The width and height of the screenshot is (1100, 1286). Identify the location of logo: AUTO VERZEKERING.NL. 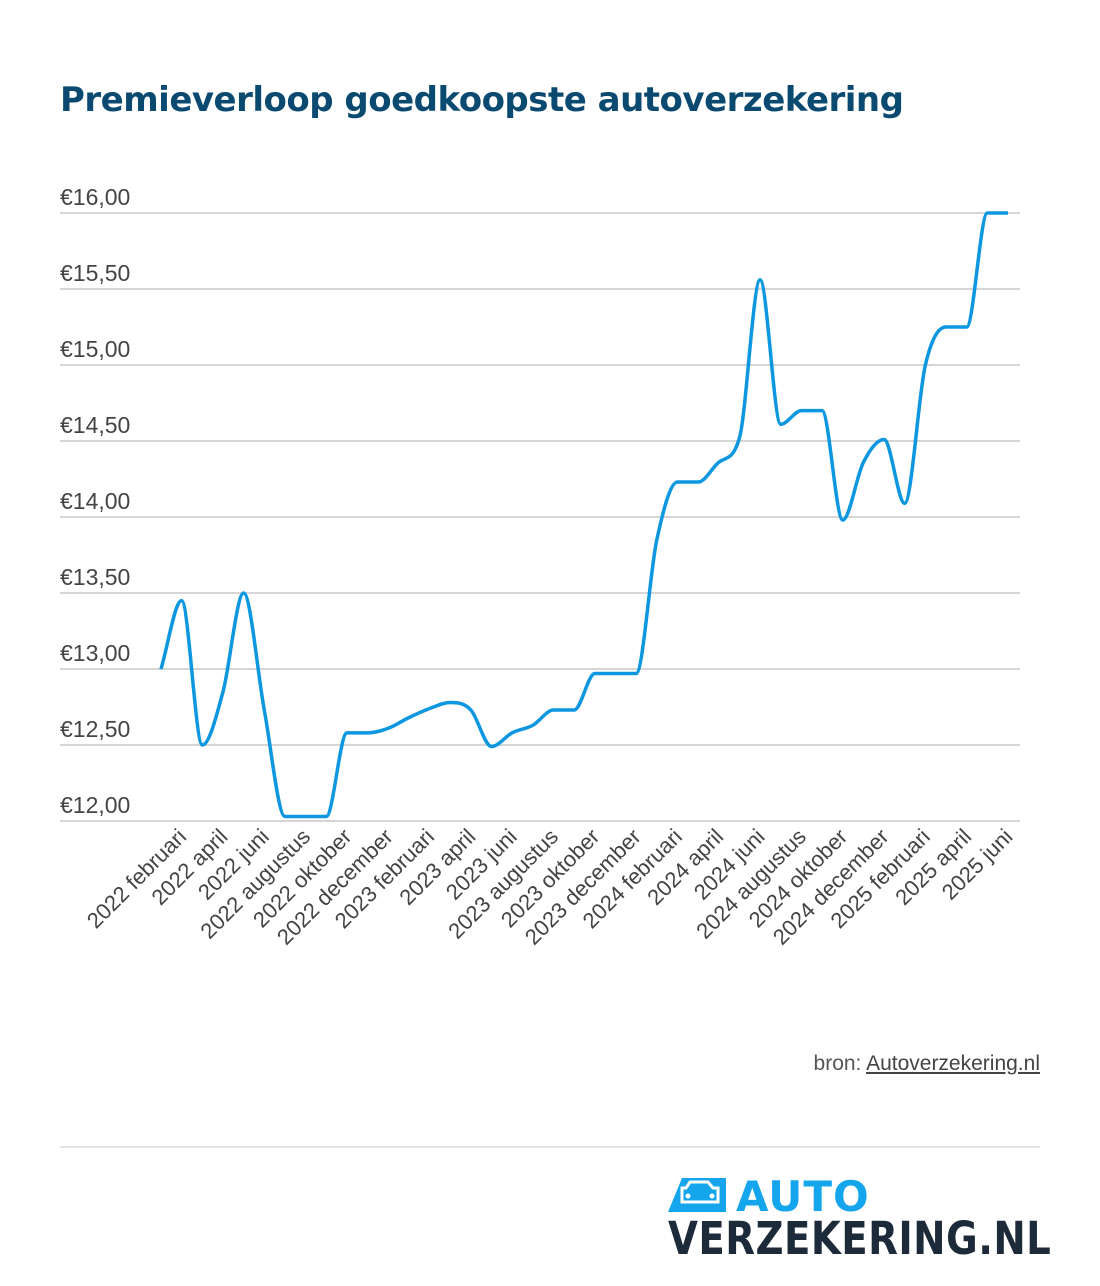
(859, 1218).